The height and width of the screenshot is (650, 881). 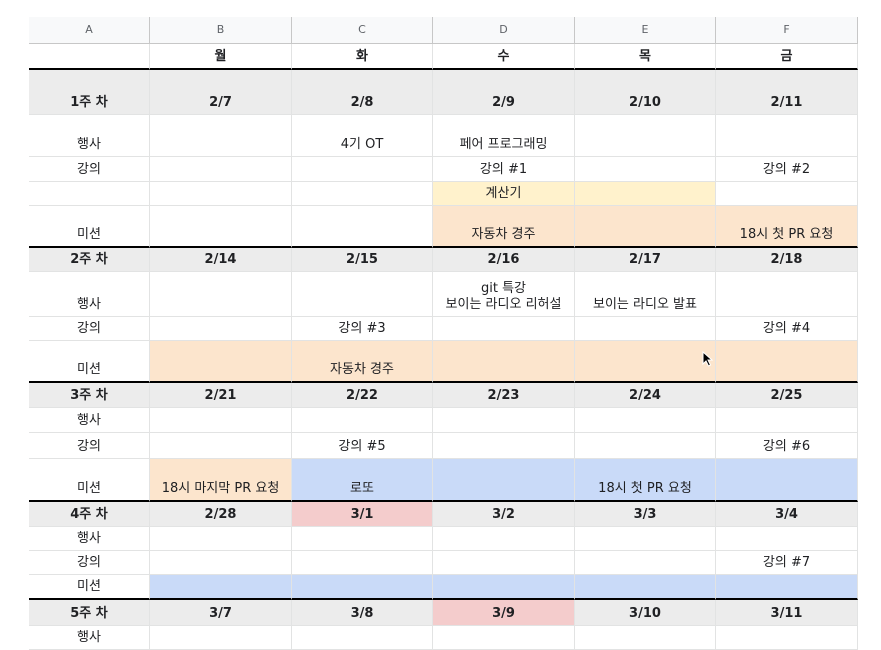 I want to click on date-cell: 2/10, so click(x=645, y=92).